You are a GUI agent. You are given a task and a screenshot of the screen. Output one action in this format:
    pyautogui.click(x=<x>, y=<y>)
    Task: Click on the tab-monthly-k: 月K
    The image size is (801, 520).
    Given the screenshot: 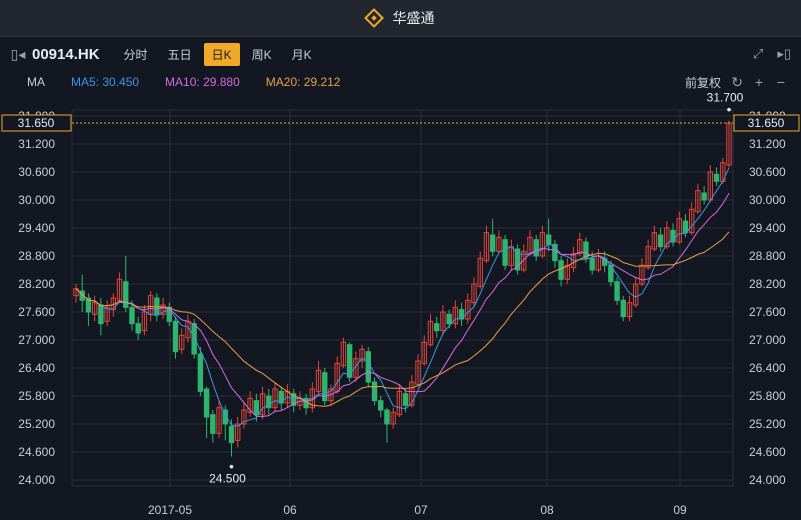 What is the action you would take?
    pyautogui.click(x=301, y=54)
    